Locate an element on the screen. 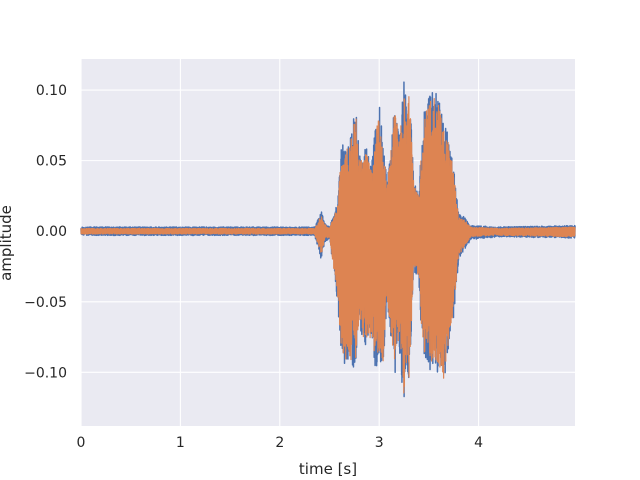  y-axis-ticks: 0.10 0.05 0.00 −0.05 −0.10 is located at coordinates (45, 232).